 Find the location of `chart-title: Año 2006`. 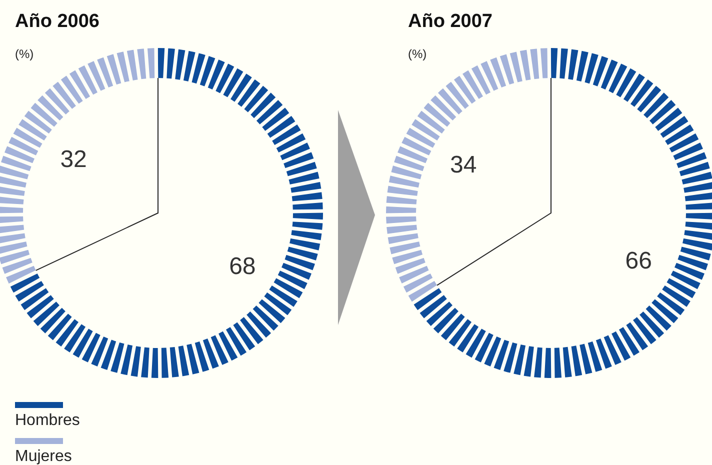

chart-title: Año 2006 is located at coordinates (57, 21).